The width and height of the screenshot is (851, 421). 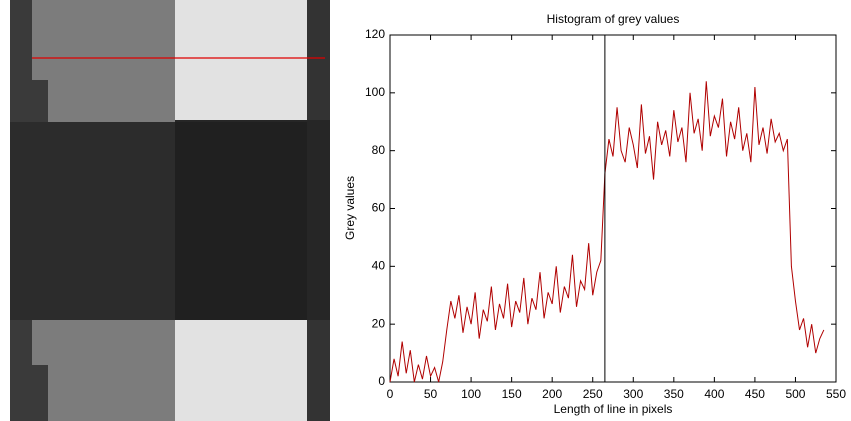 I want to click on y-axis-label: Grey values, so click(x=350, y=208).